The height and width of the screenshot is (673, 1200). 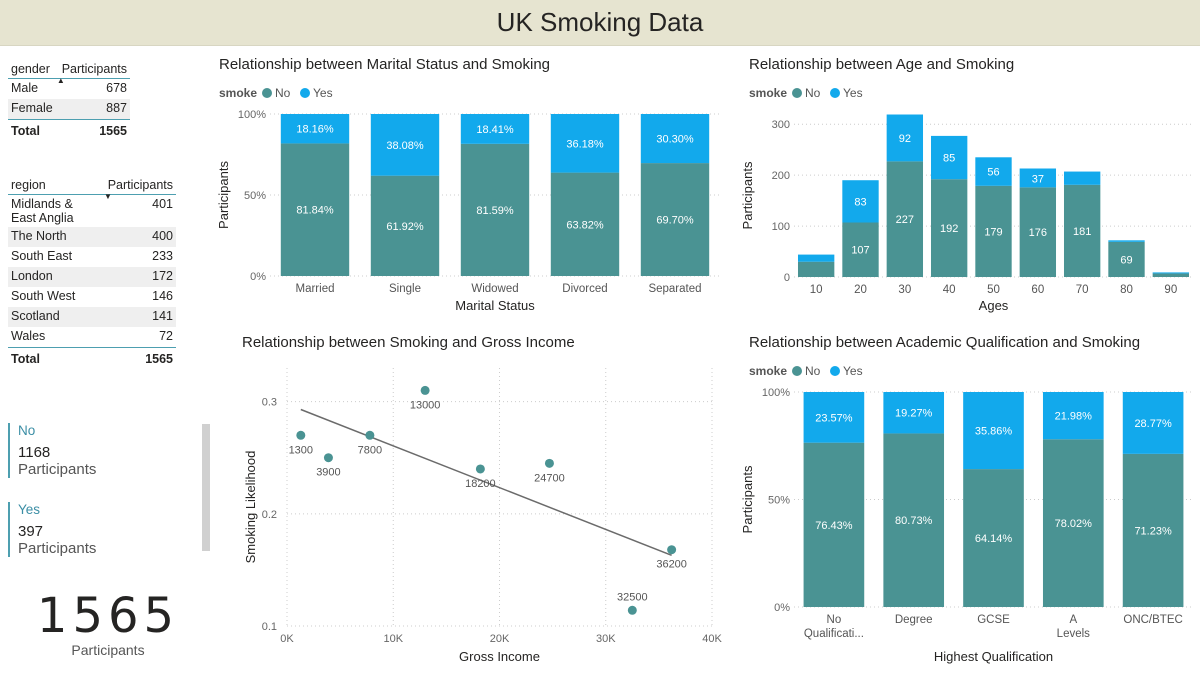 I want to click on smoke-no-card: No 1168 Participants, so click(x=110, y=450).